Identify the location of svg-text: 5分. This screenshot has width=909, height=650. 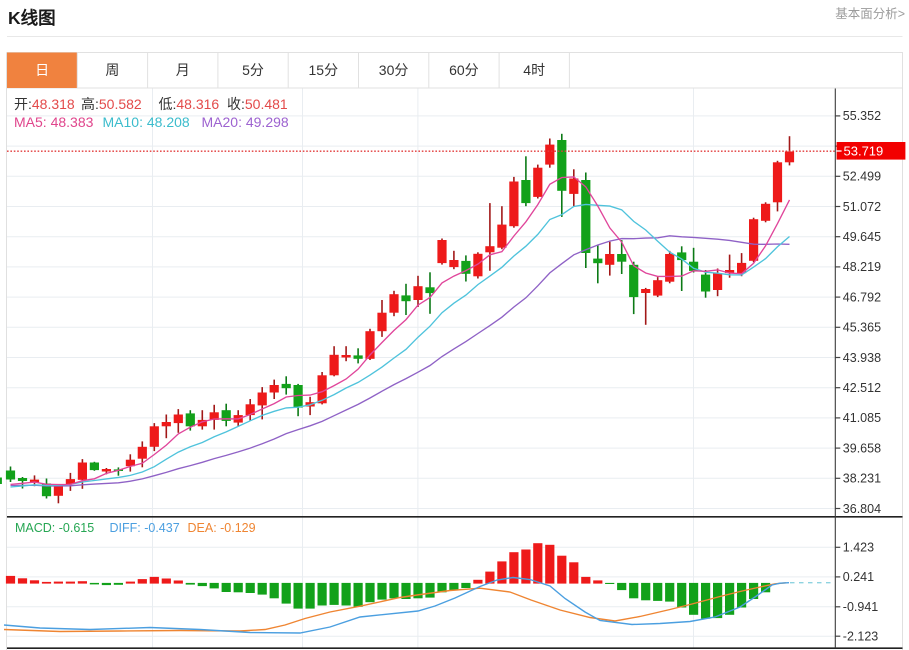
(253, 70).